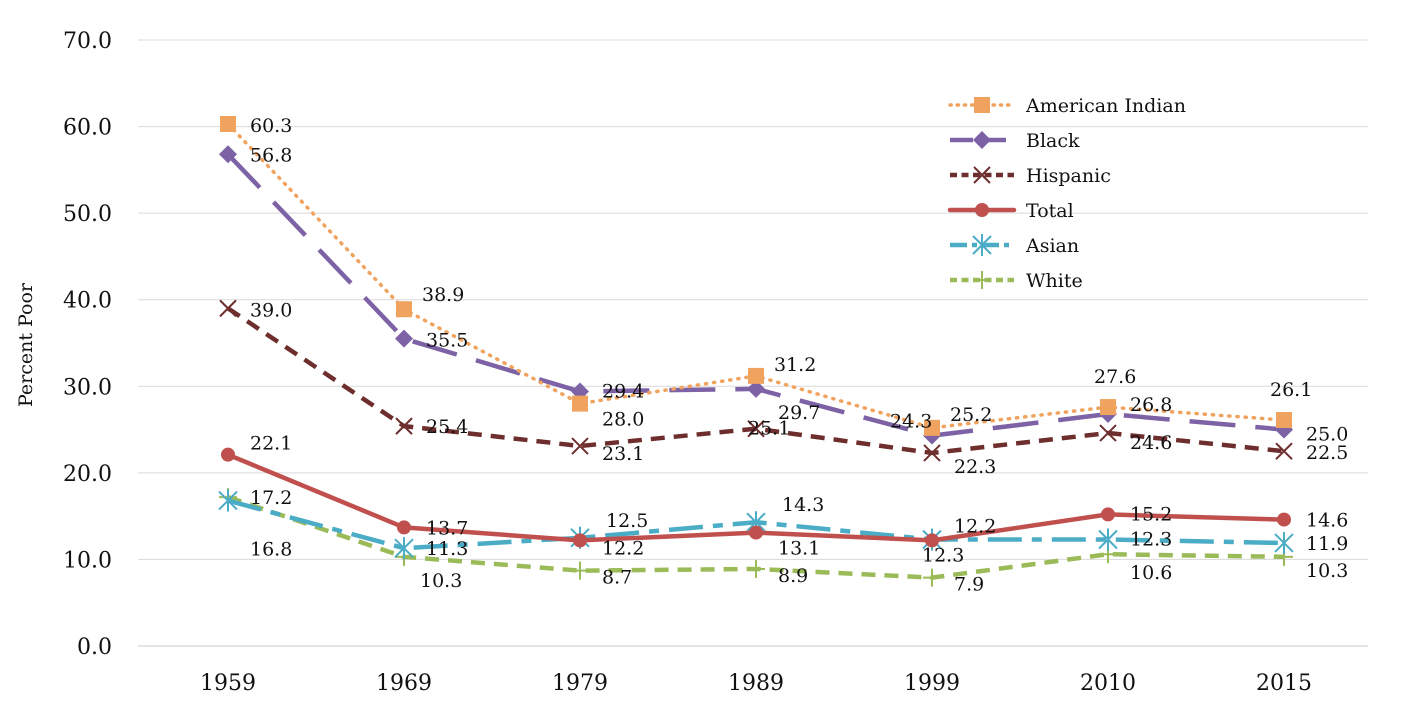 Image resolution: width=1404 pixels, height=724 pixels. Describe the element at coordinates (975, 467) in the screenshot. I see `data-label-hispanic: 22.3` at that location.